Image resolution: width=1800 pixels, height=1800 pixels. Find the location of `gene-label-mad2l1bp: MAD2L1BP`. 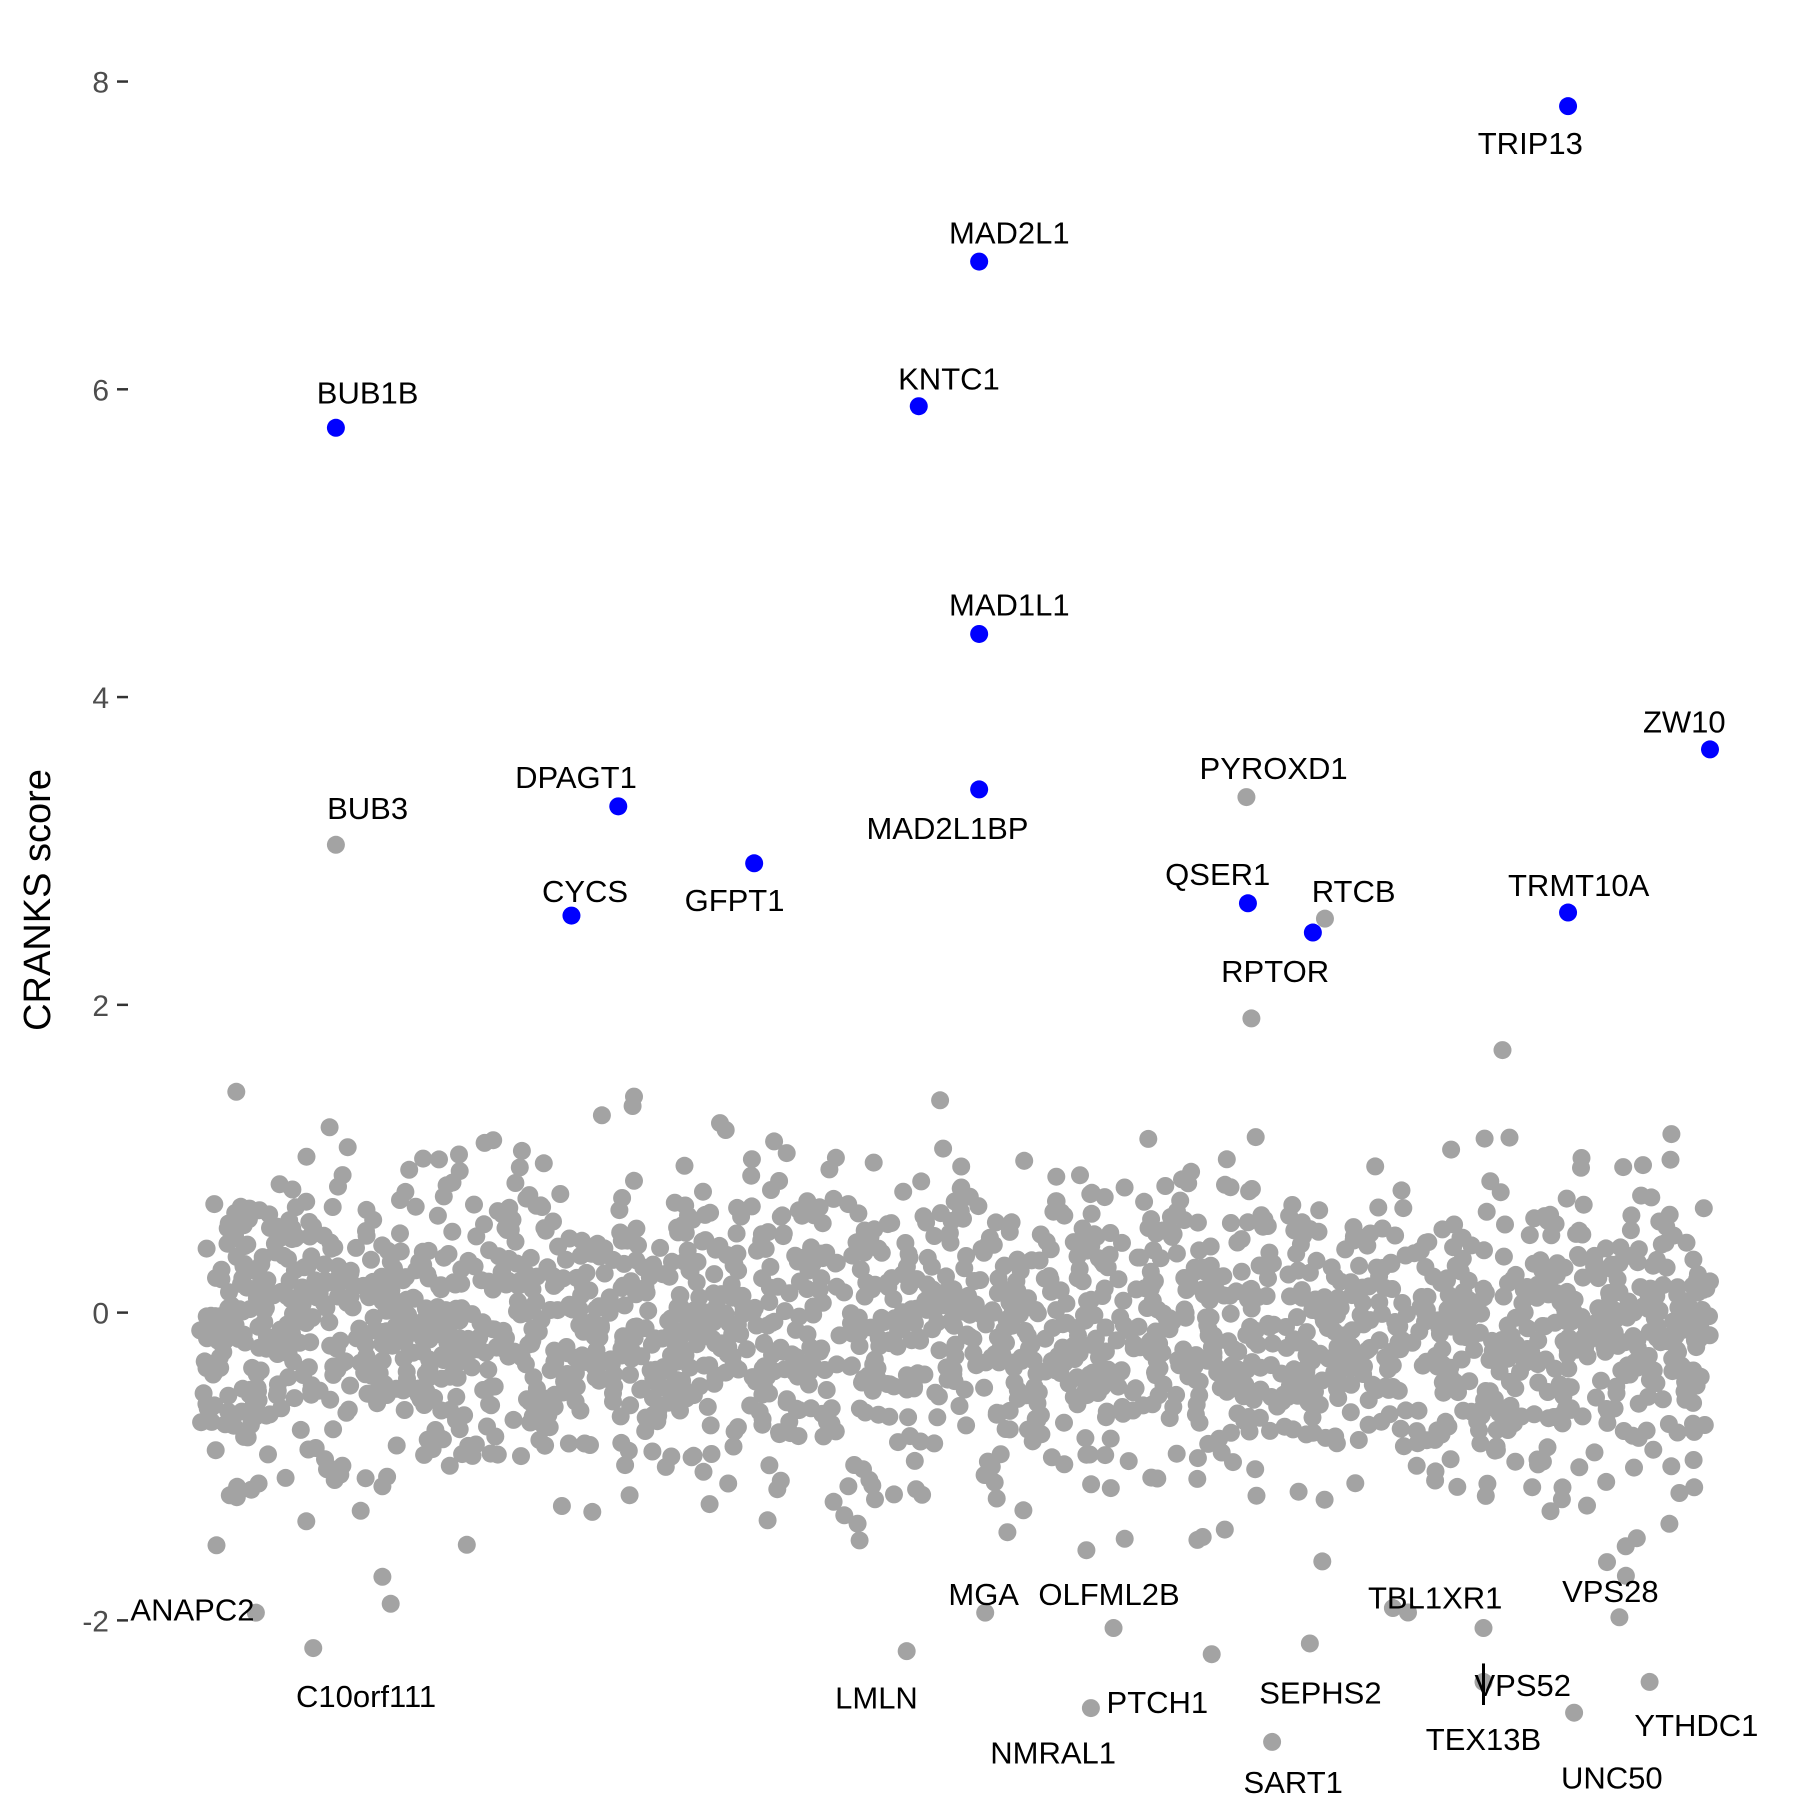

gene-label-mad2l1bp: MAD2L1BP is located at coordinates (947, 828).